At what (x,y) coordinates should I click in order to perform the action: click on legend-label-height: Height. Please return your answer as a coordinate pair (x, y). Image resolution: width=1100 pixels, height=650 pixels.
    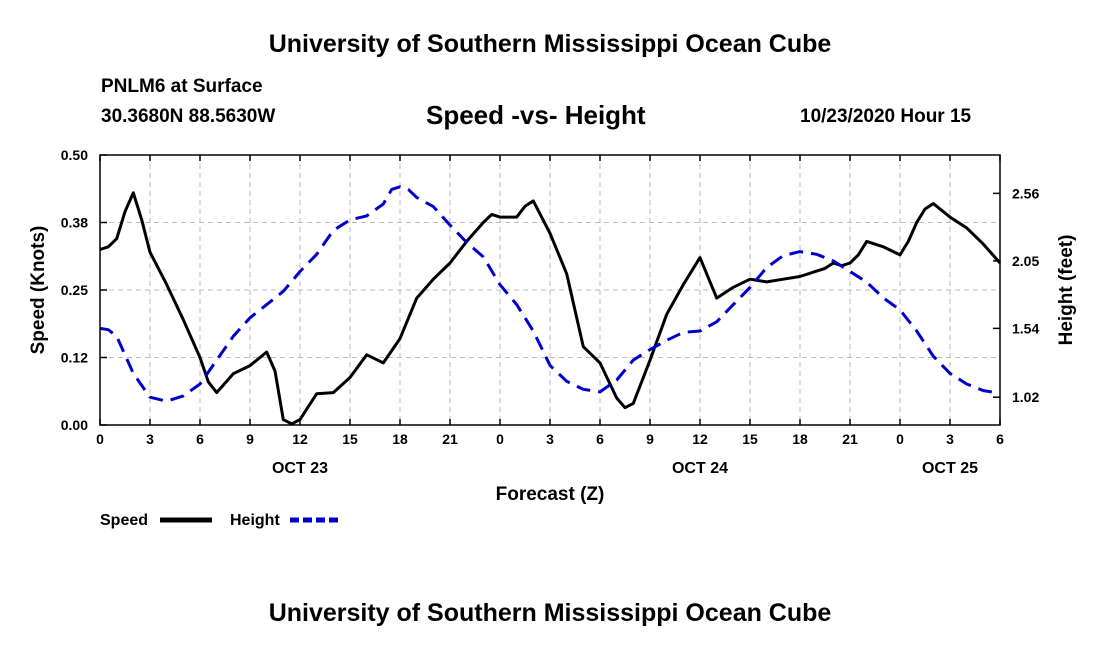
    Looking at the image, I should click on (255, 520).